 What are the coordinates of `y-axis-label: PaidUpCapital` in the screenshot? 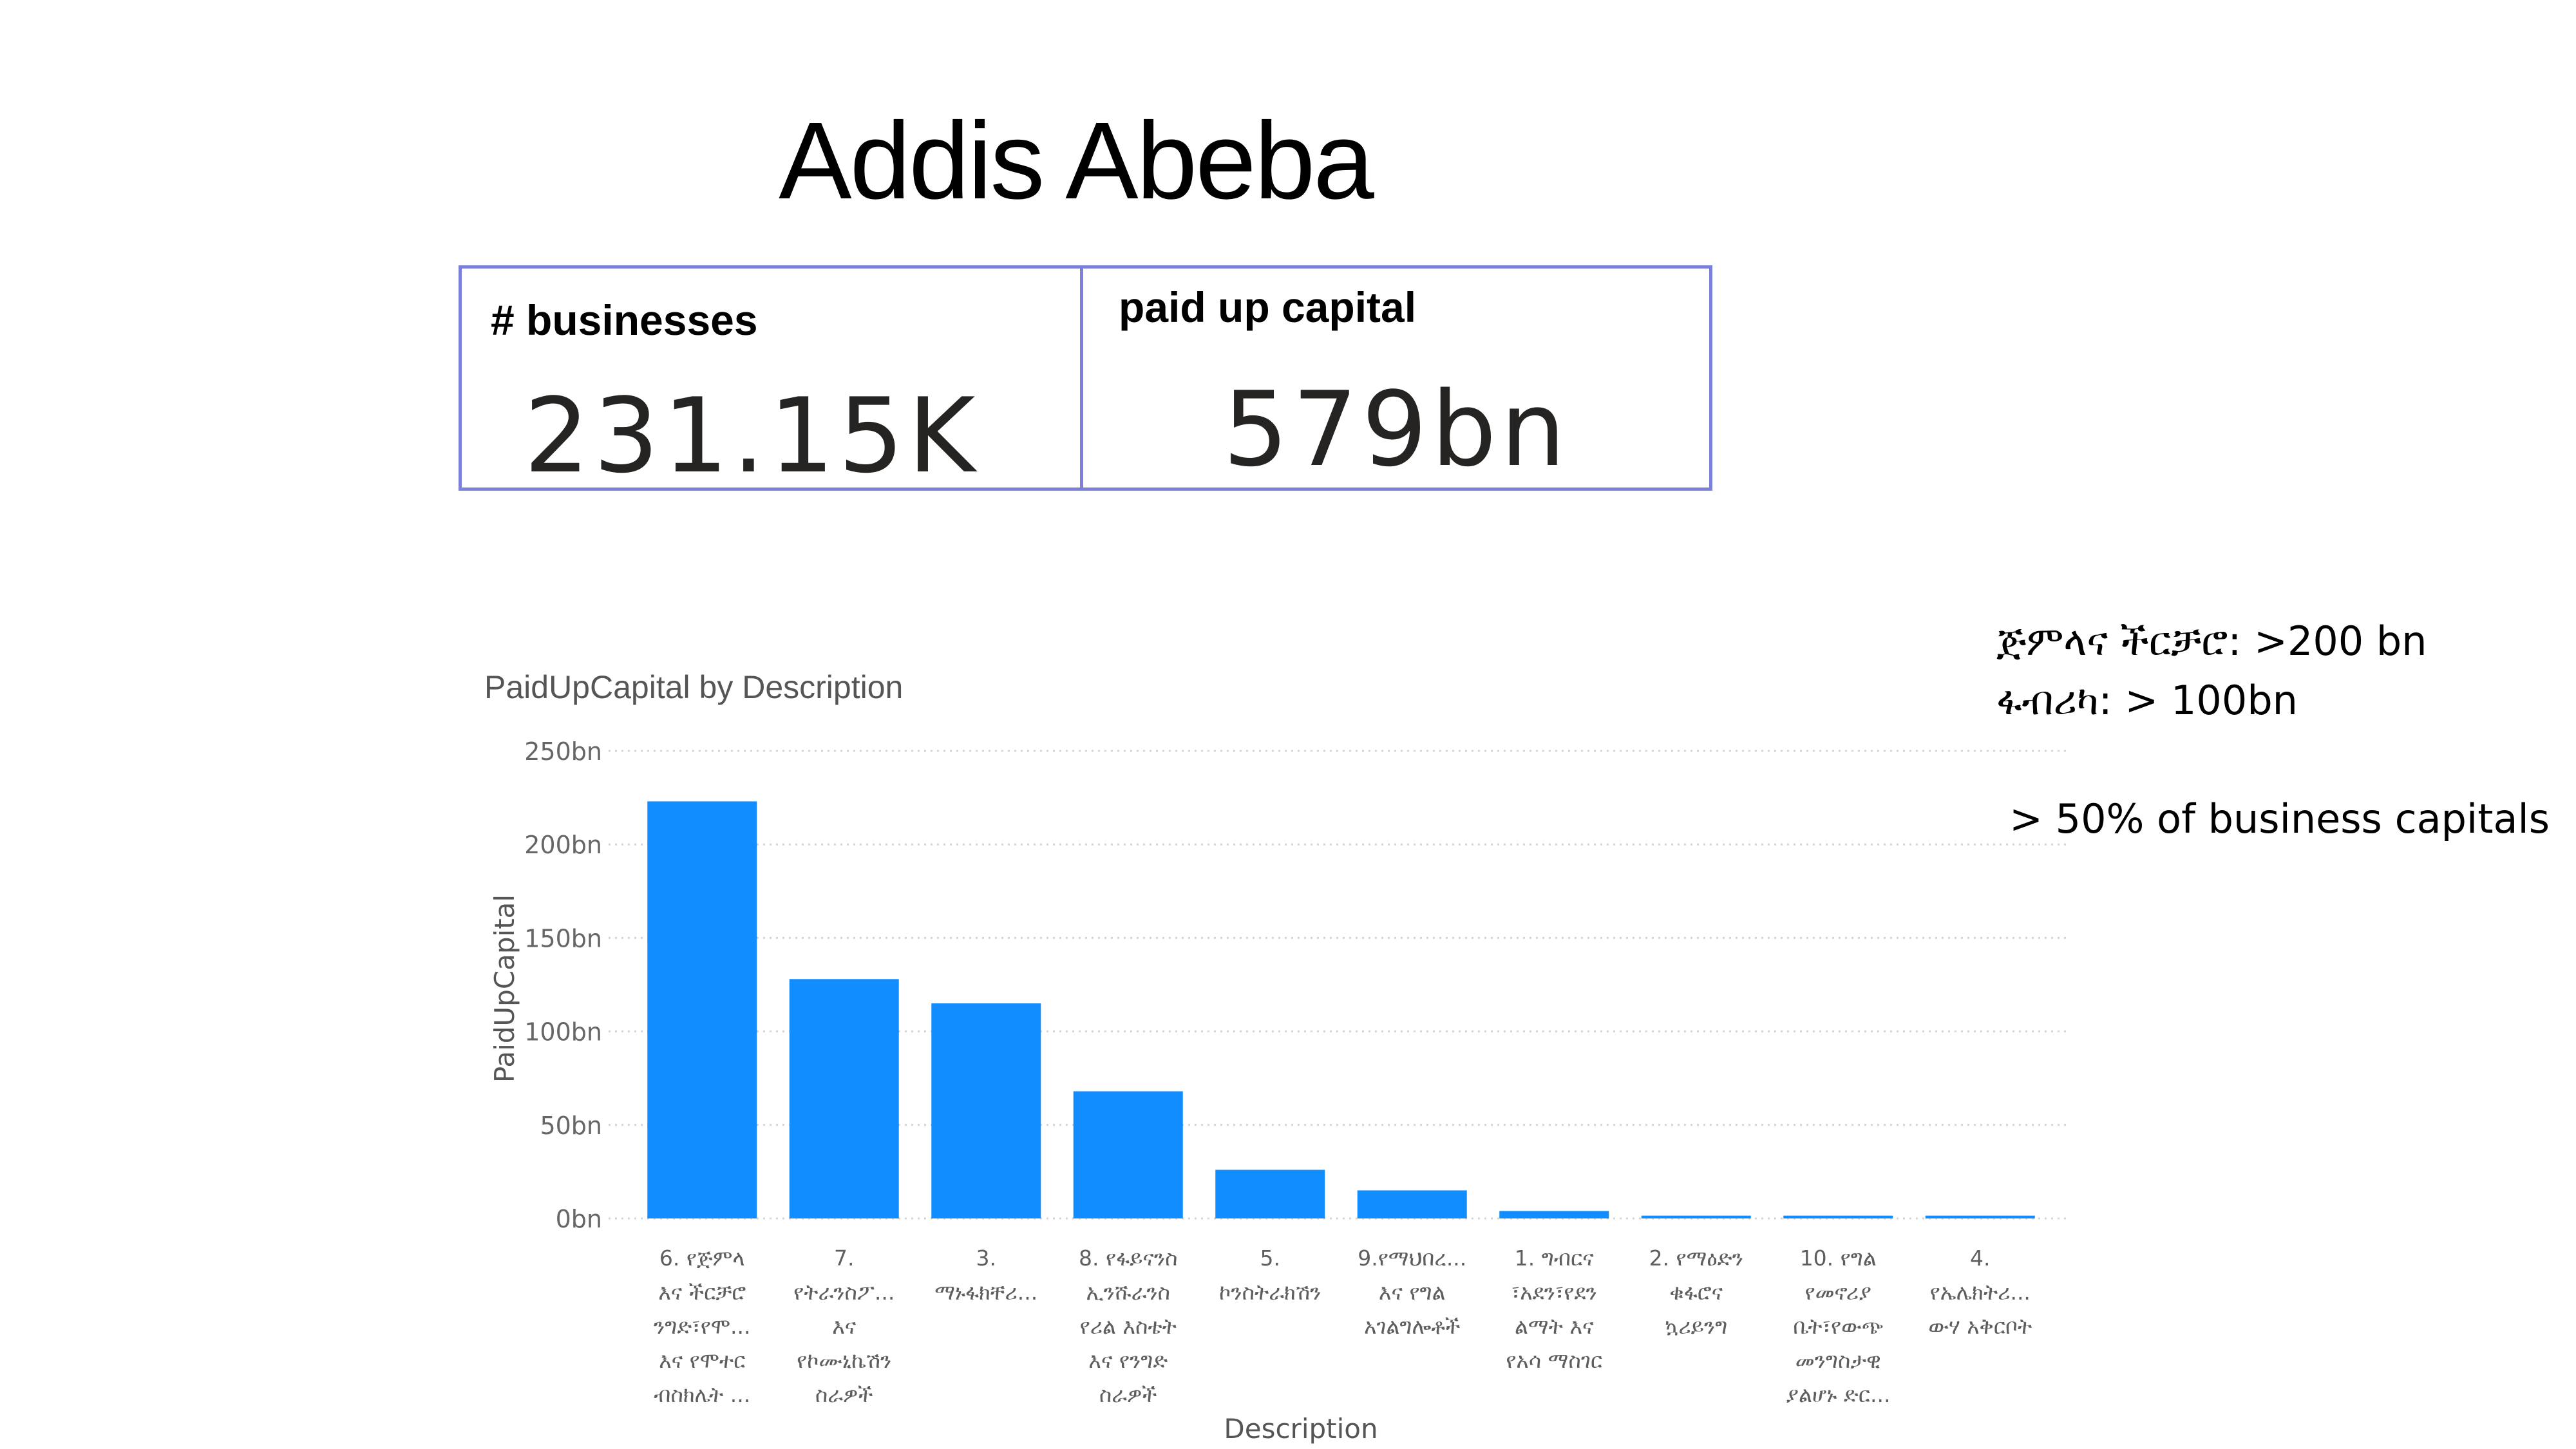 It's located at (505, 989).